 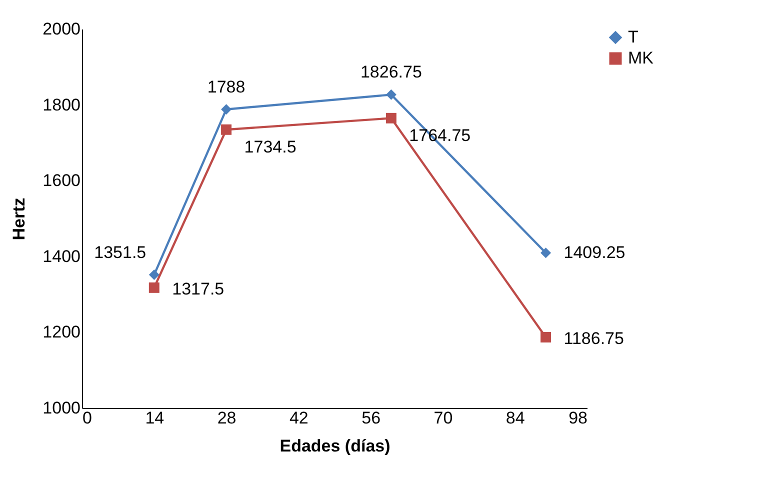 What do you see at coordinates (61, 256) in the screenshot?
I see `y-tick-label: 1400` at bounding box center [61, 256].